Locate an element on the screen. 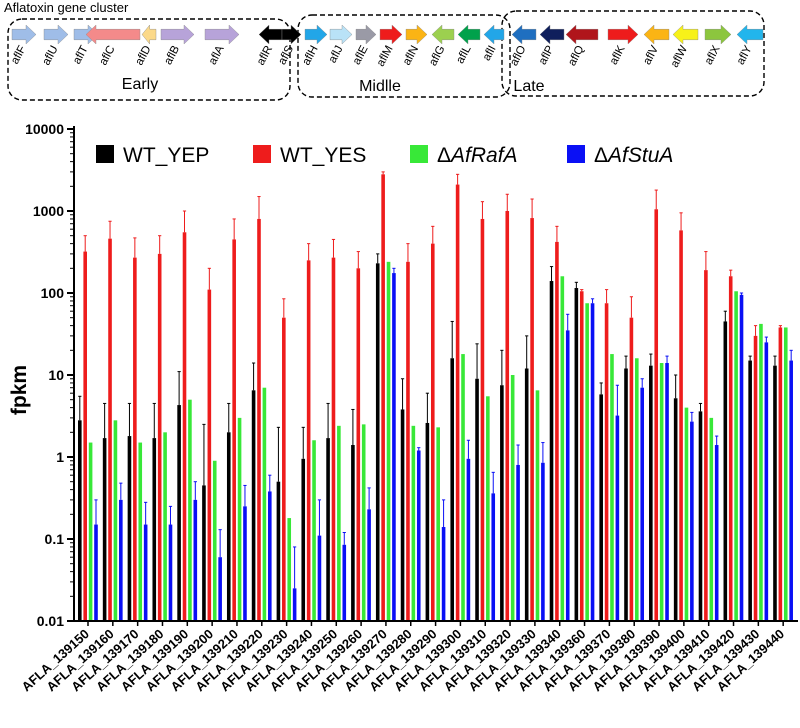 This screenshot has height=728, width=800. y-tick-label: 1 is located at coordinates (60, 457).